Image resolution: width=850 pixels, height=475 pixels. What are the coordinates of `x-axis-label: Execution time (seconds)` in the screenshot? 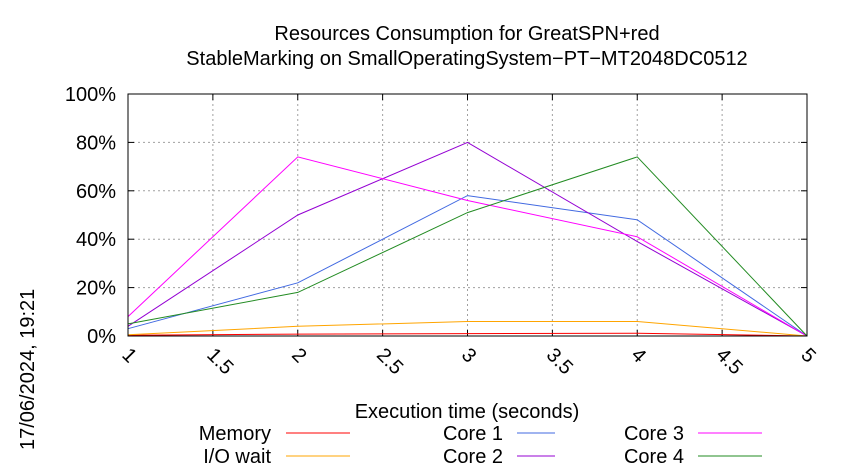 It's located at (467, 412).